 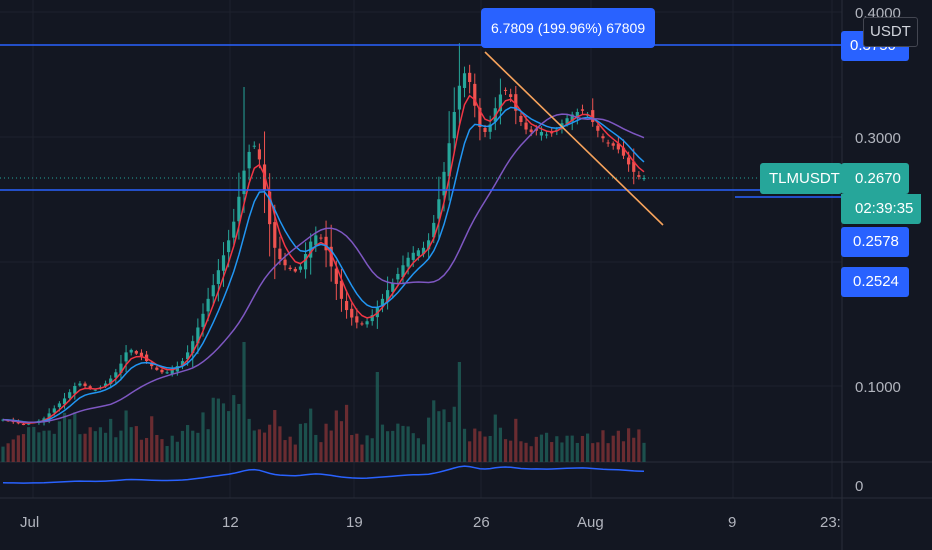 I want to click on time-tick-5: 9, so click(x=732, y=522).